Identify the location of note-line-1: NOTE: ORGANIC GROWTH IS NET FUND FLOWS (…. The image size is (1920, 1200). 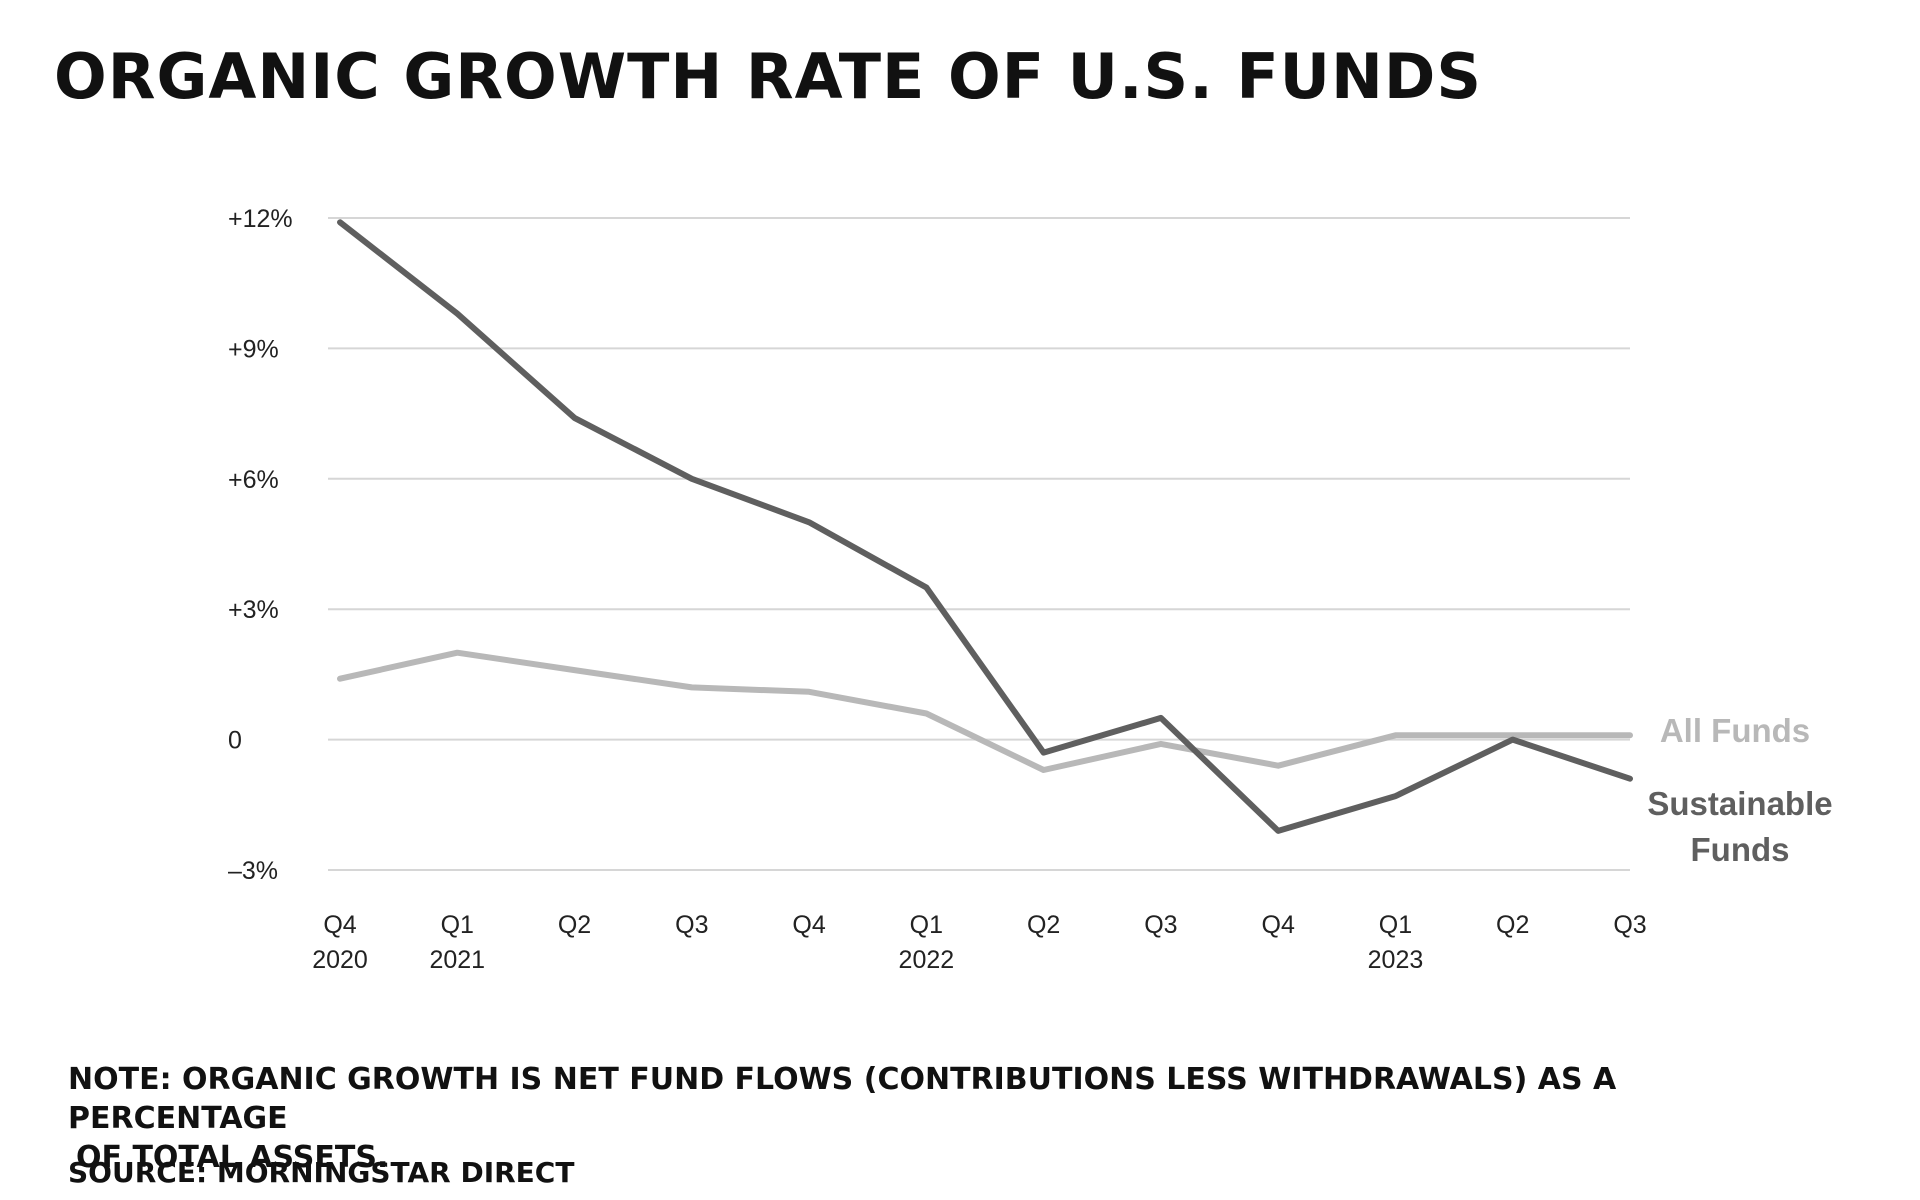
(842, 1099).